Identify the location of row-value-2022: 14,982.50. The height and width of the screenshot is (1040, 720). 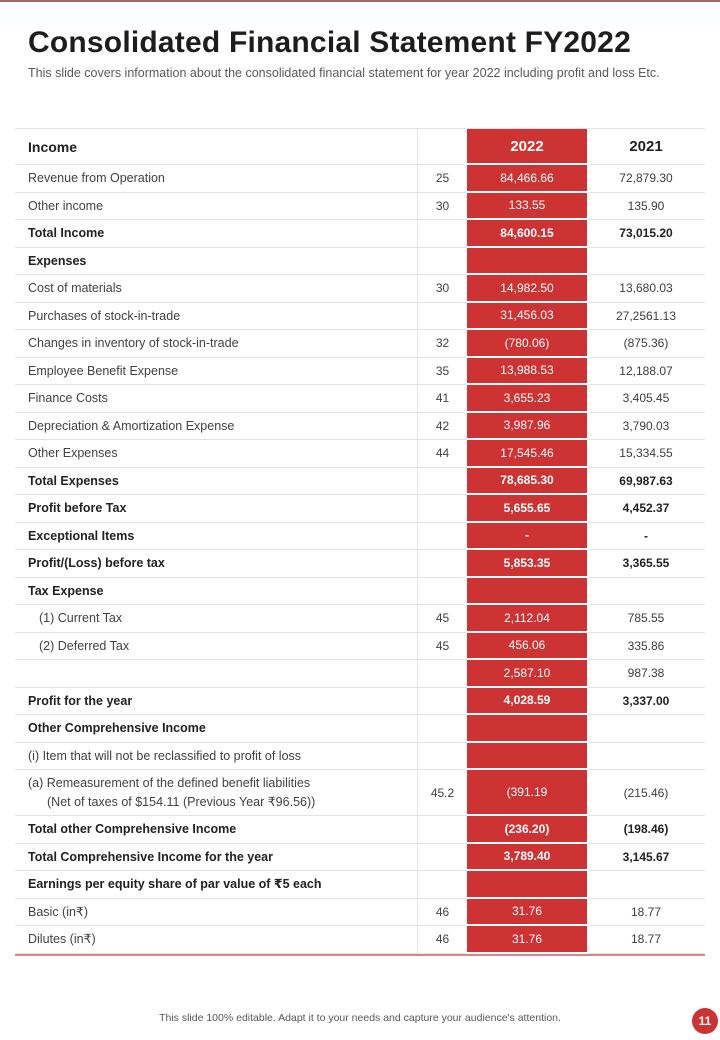
(527, 289).